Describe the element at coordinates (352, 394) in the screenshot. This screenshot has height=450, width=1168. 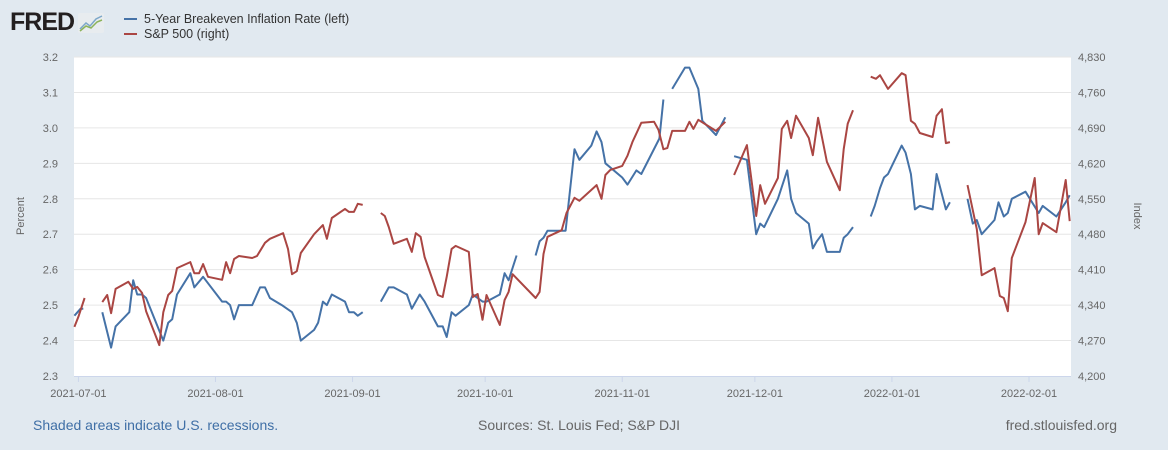
I see `x-tick-label: 2021-09-01` at that location.